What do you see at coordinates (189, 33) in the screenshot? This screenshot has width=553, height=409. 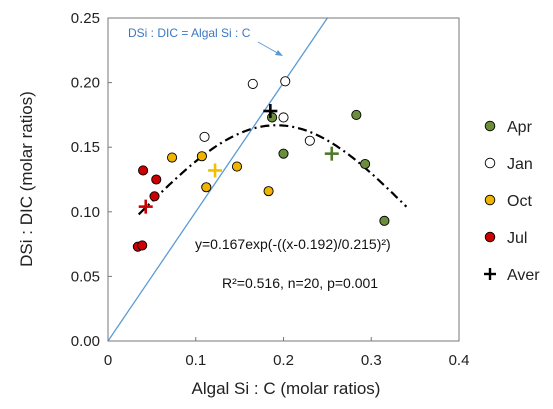 I see `one-to-one-line-label: DSi : DIC = Algal Si : C` at bounding box center [189, 33].